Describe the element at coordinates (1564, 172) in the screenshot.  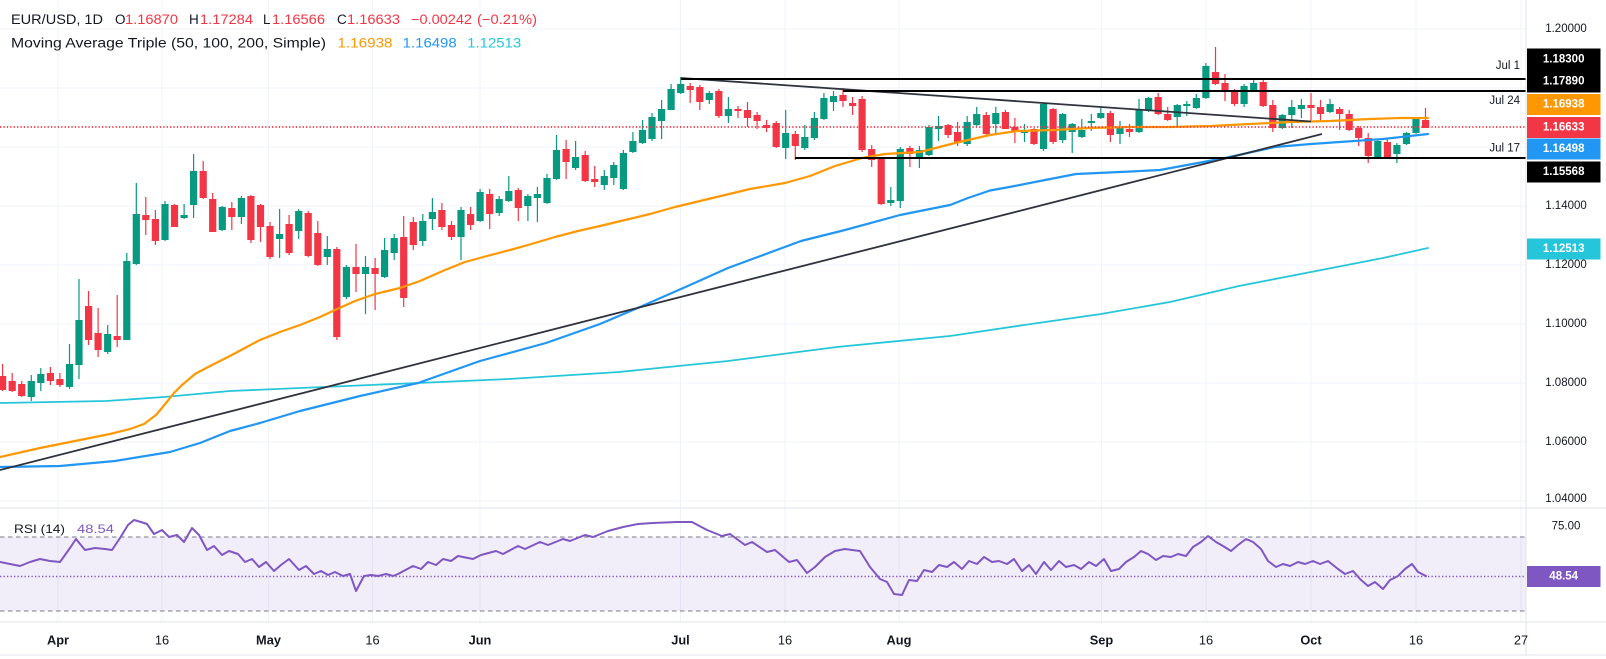
I see `svg-text: 1.15568` at that location.